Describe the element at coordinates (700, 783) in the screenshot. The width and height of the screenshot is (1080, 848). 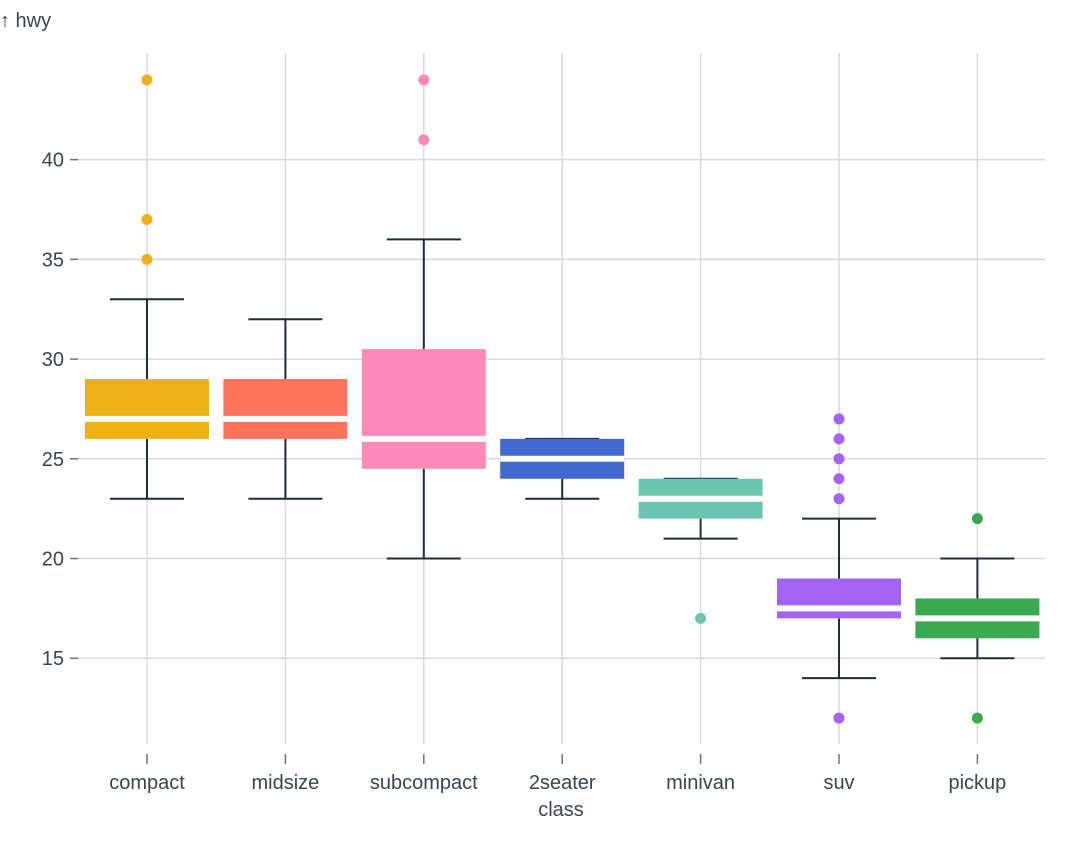
I see `x-tick-label: minivan` at that location.